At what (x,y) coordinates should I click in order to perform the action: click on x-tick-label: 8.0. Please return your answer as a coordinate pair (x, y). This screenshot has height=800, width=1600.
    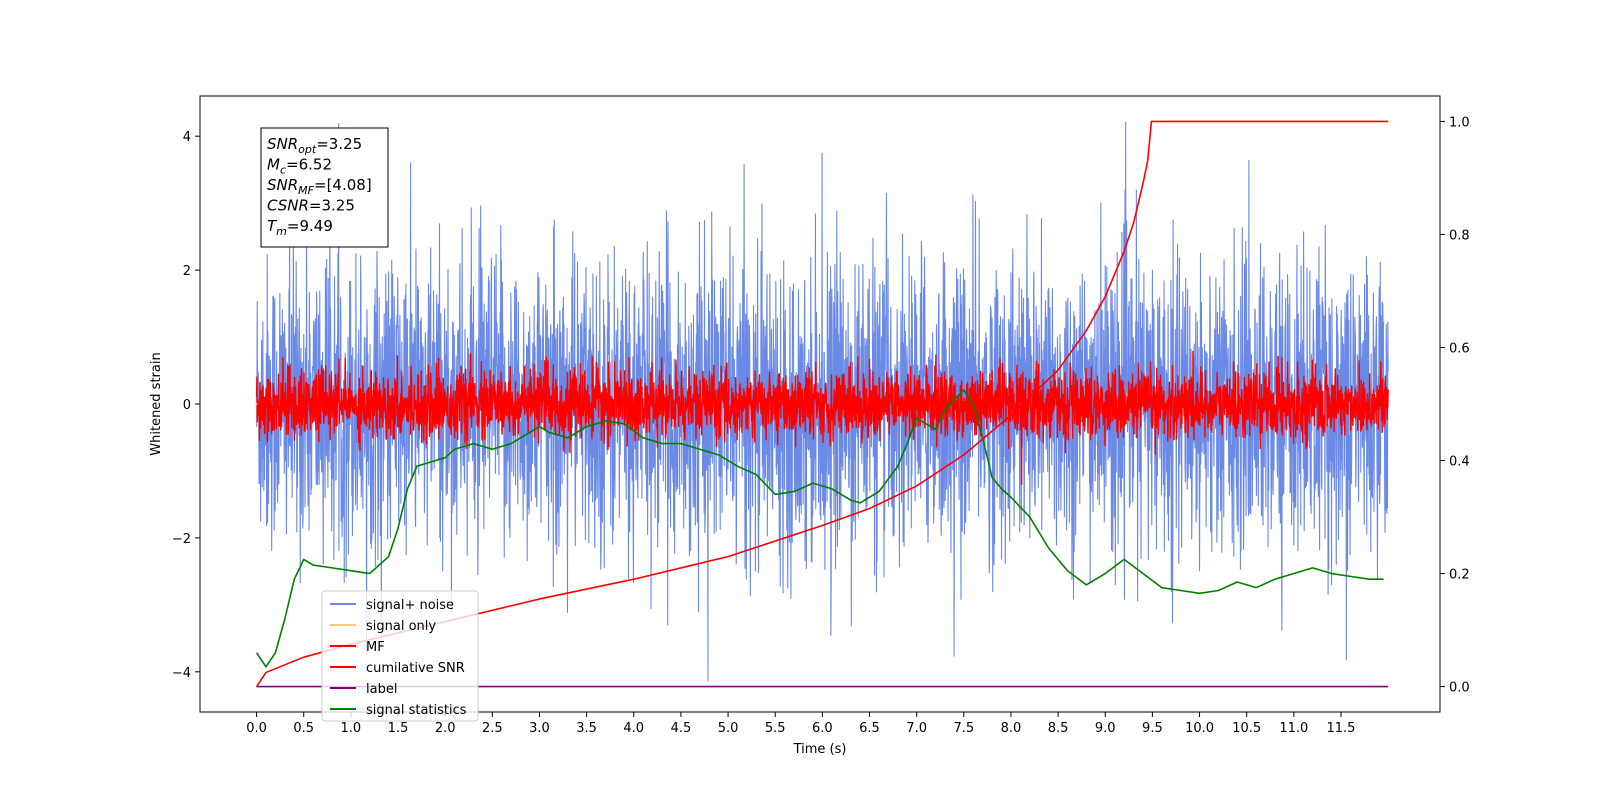
    Looking at the image, I should click on (1011, 728).